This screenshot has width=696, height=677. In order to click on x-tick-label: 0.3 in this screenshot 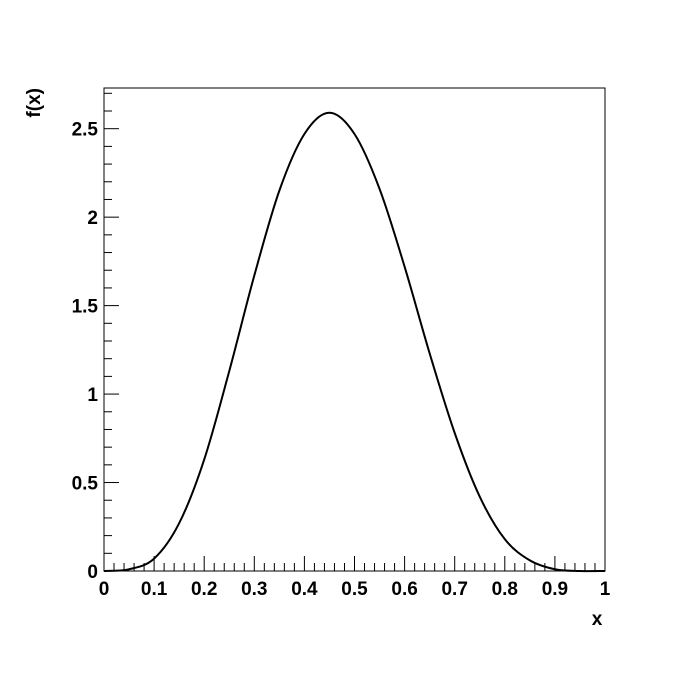, I will do `click(254, 589)`.